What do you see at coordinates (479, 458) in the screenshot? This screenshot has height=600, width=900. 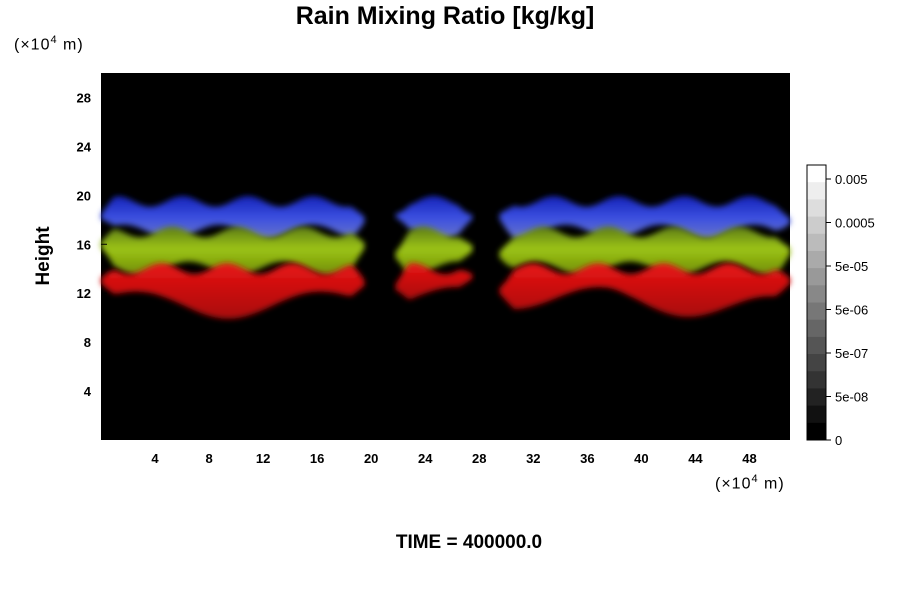 I see `x-tick-label: 28` at bounding box center [479, 458].